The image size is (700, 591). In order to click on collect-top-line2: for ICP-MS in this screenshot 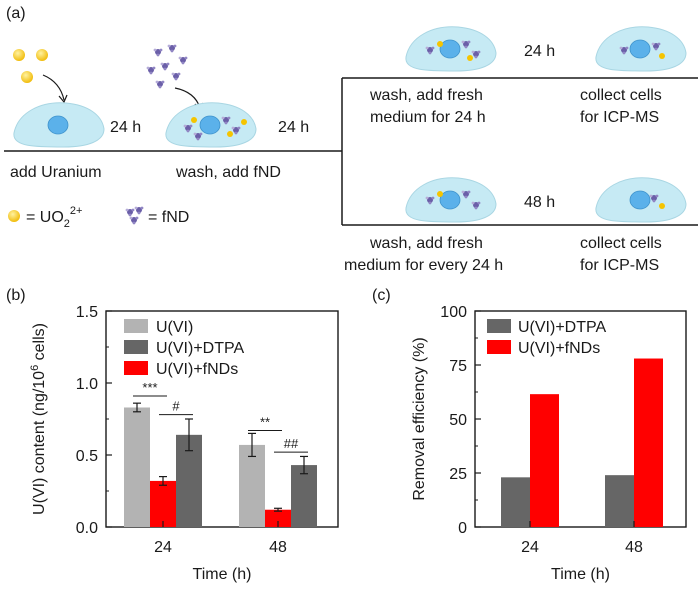, I will do `click(619, 117)`.